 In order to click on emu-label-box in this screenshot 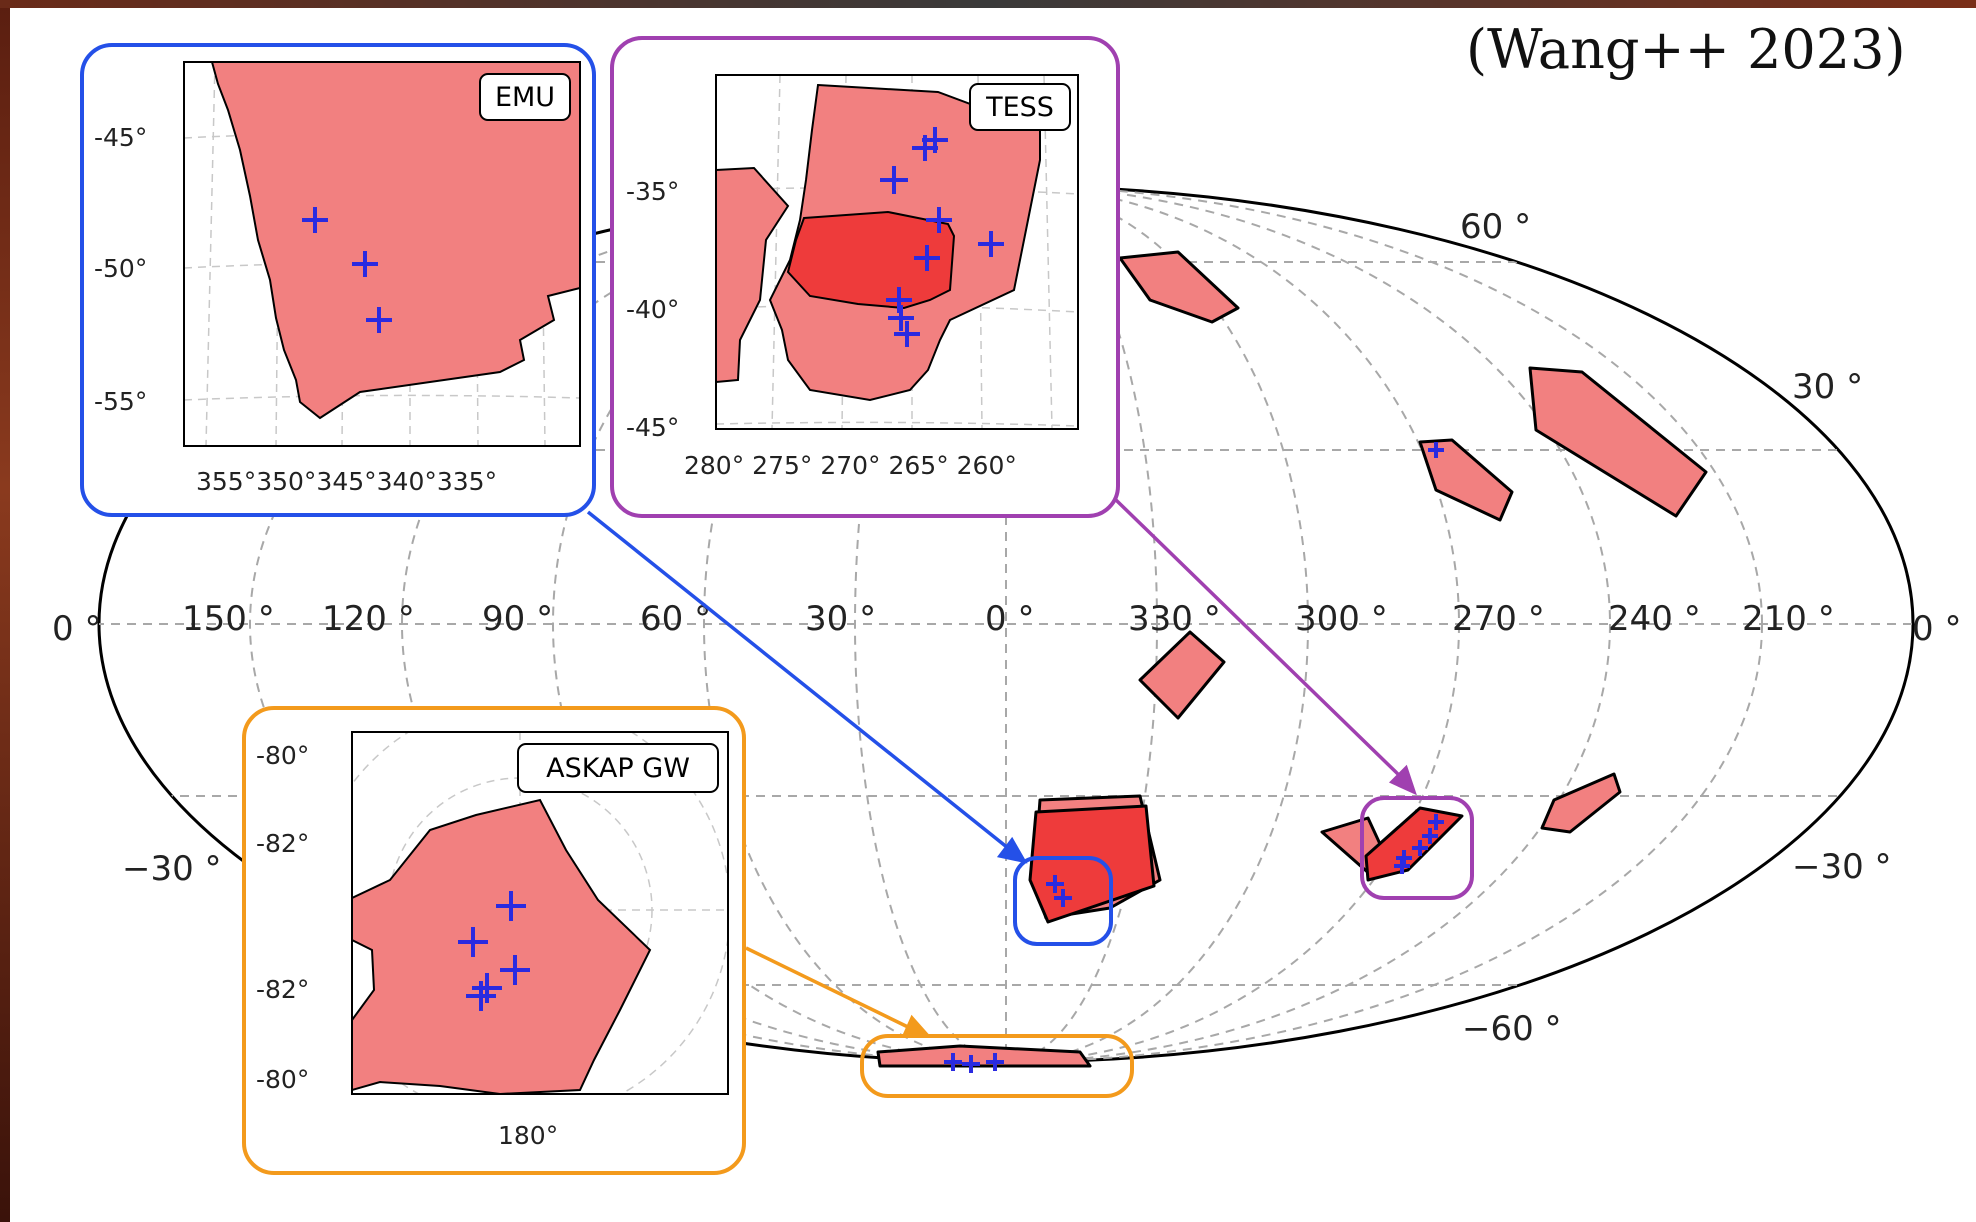, I will do `click(525, 97)`.